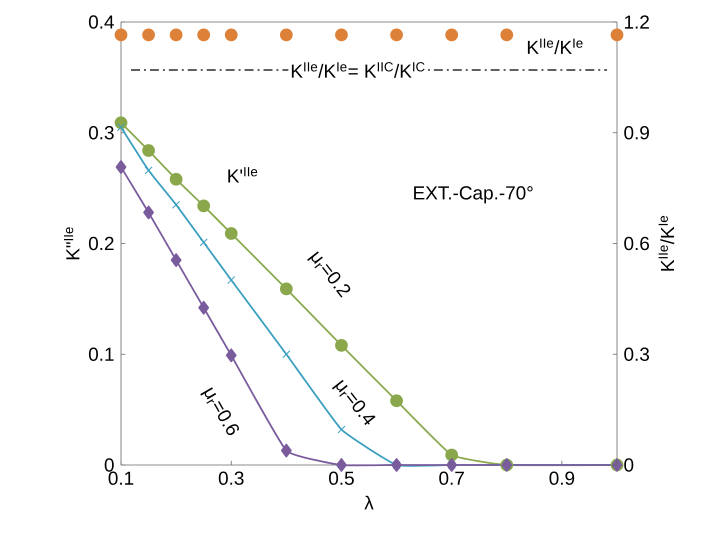  I want to click on y-tick-label: 0.4, so click(101, 22).